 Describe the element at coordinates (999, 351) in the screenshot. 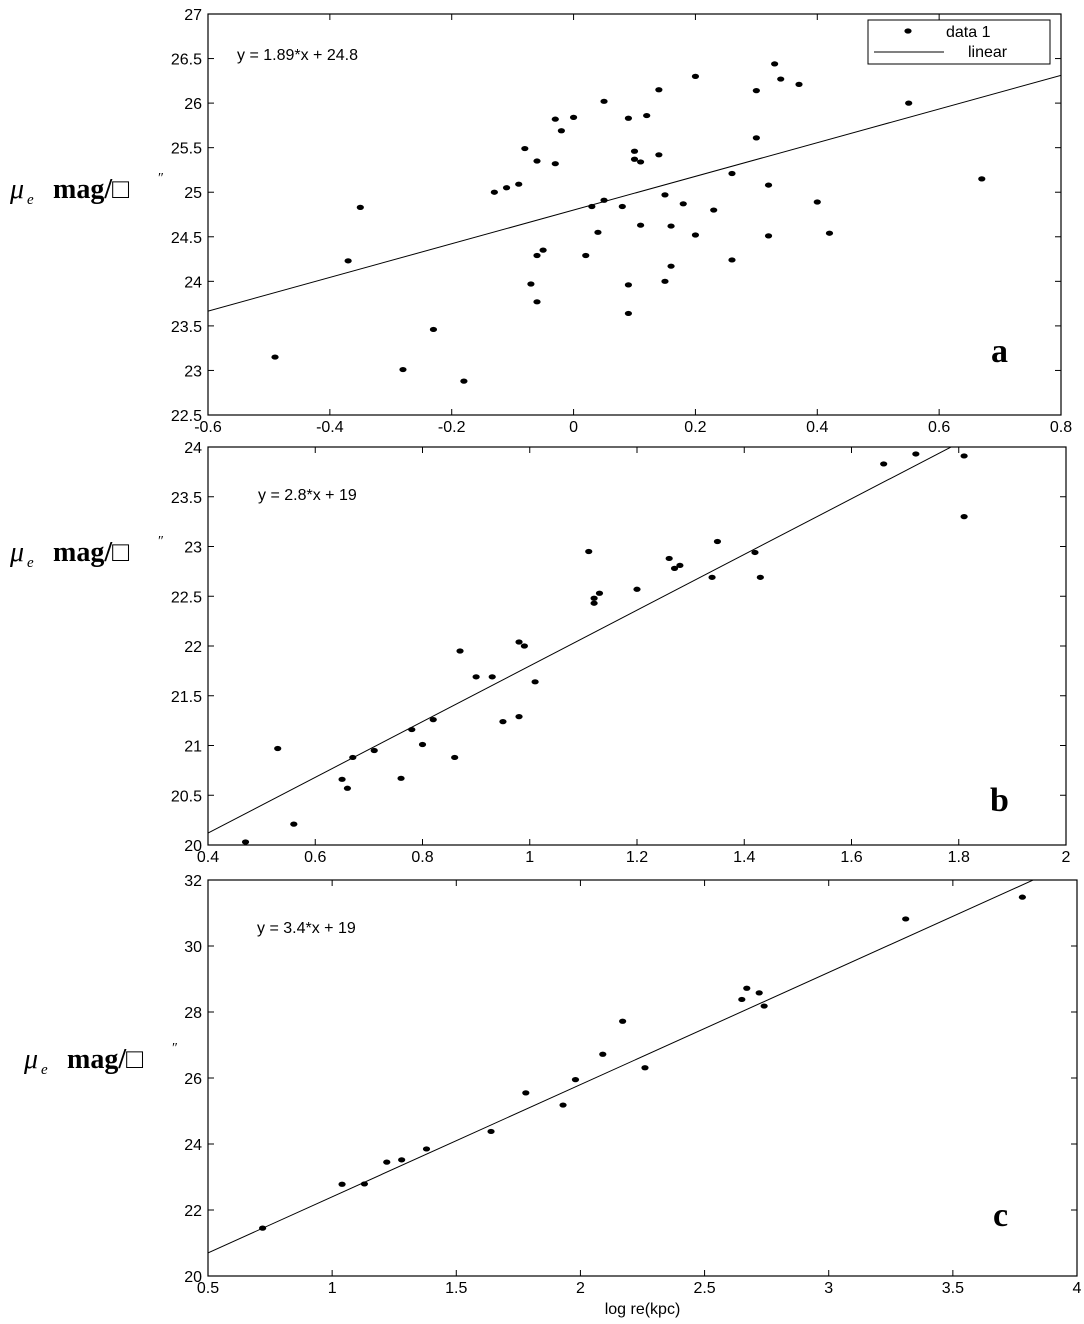

I see `panel-label: a` at that location.